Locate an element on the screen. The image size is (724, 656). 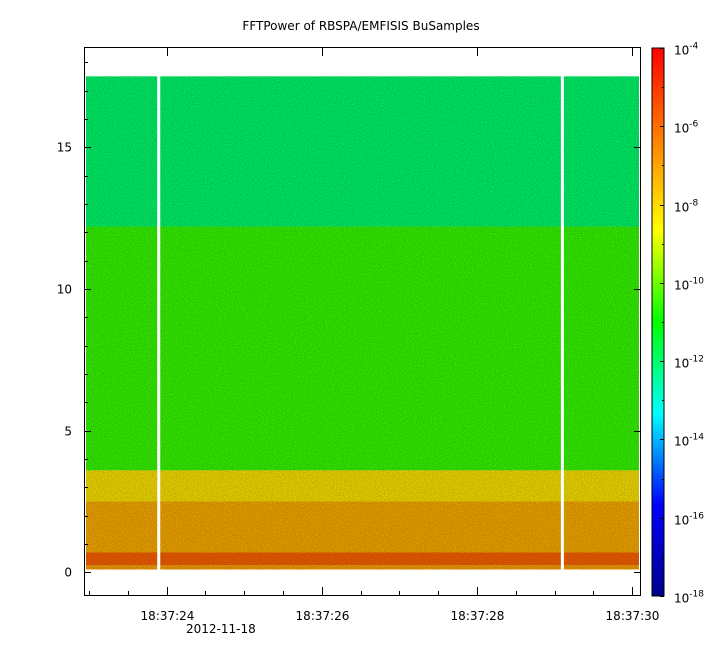
colorbar-tick-label: 10⁻⁸ is located at coordinates (686, 207).